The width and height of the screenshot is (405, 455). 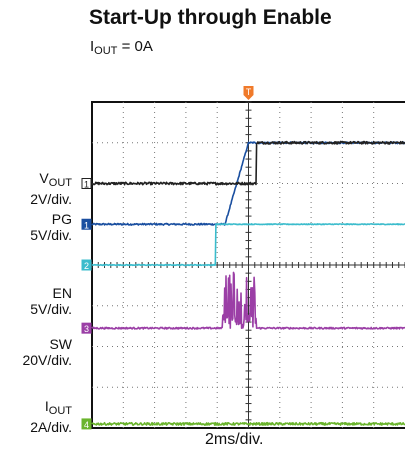 What do you see at coordinates (86, 225) in the screenshot?
I see `channel-marker-label-vout: 1` at bounding box center [86, 225].